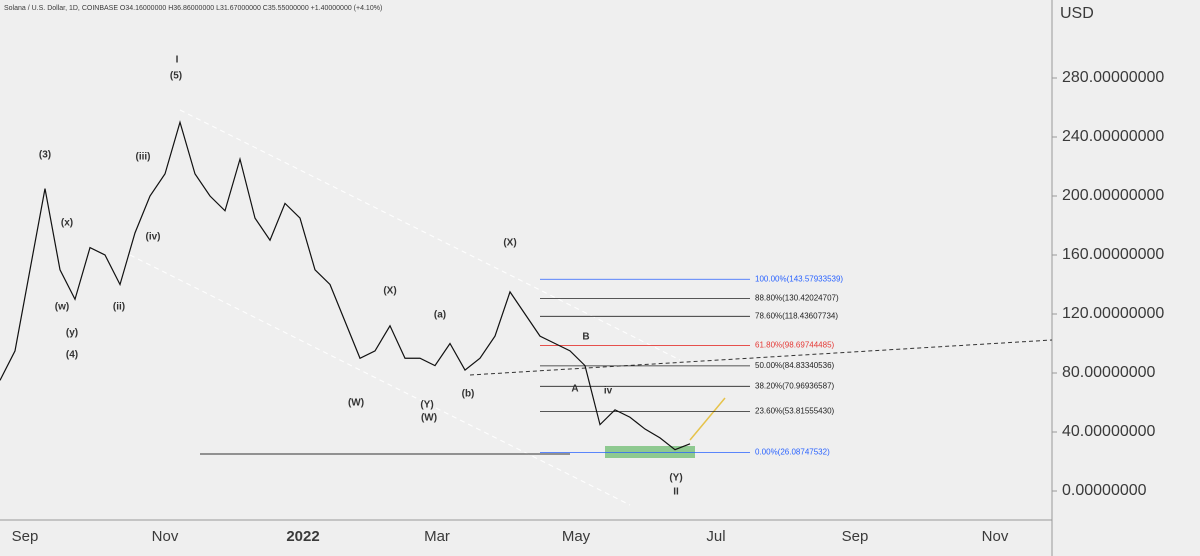 This screenshot has height=556, width=1200. Describe the element at coordinates (676, 492) in the screenshot. I see `wave-label: II` at that location.